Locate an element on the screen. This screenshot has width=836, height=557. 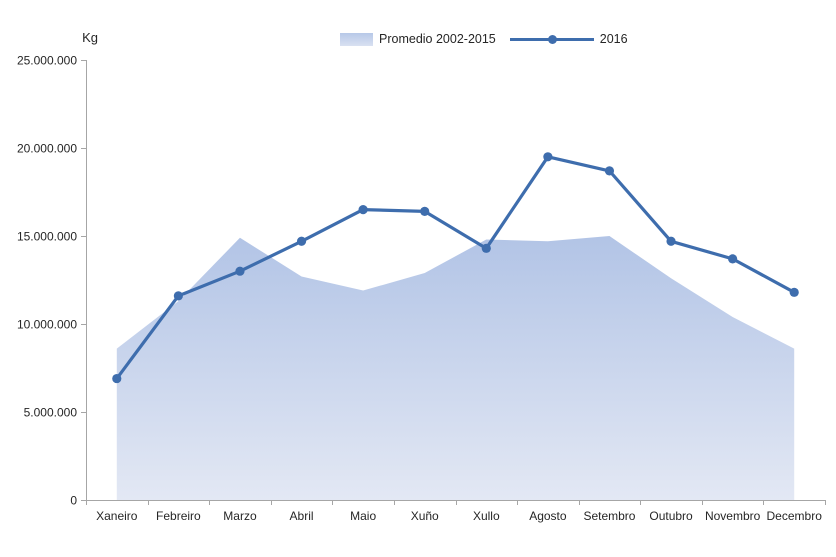
data-point-2016-Abril is located at coordinates (301, 241).